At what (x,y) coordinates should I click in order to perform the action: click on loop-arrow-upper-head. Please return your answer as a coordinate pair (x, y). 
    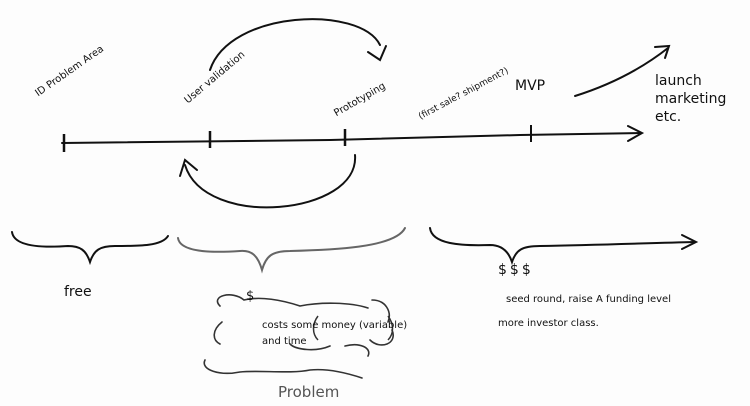
    Looking at the image, I should click on (377, 53).